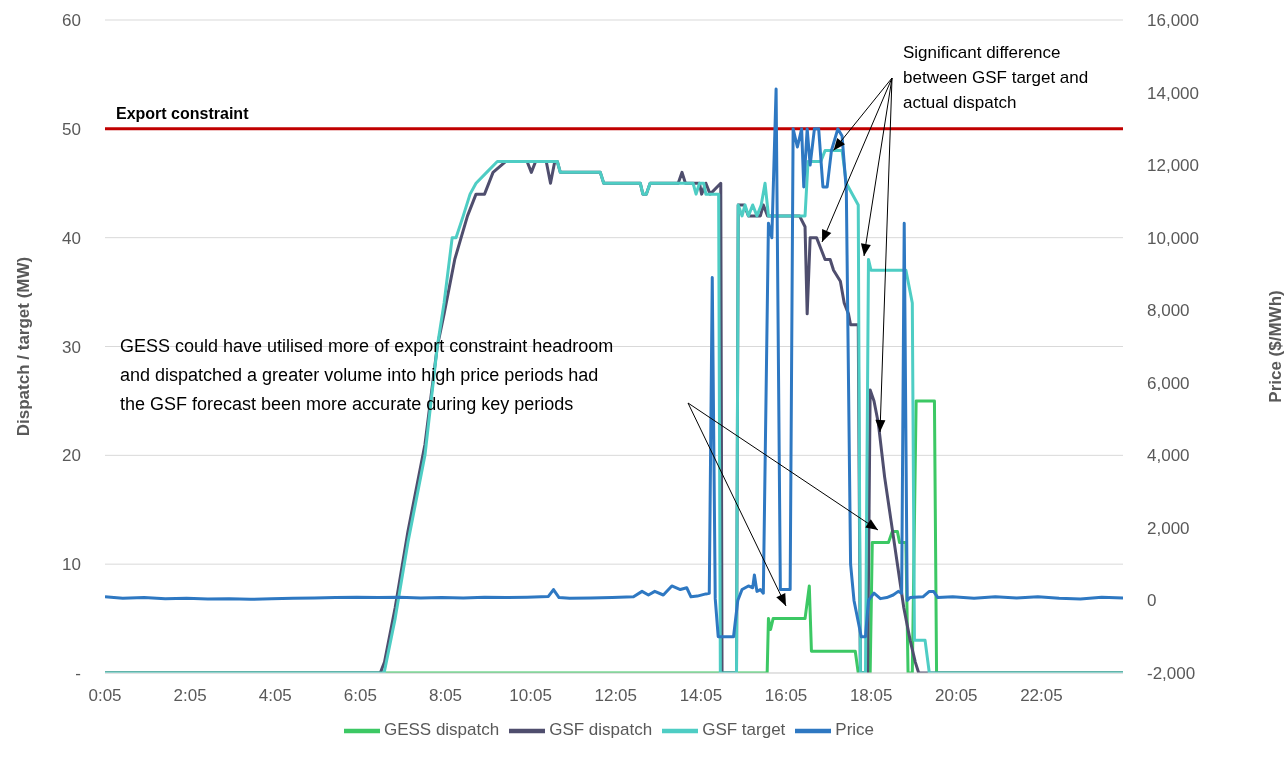  I want to click on y-tick-label: -, so click(78, 674).